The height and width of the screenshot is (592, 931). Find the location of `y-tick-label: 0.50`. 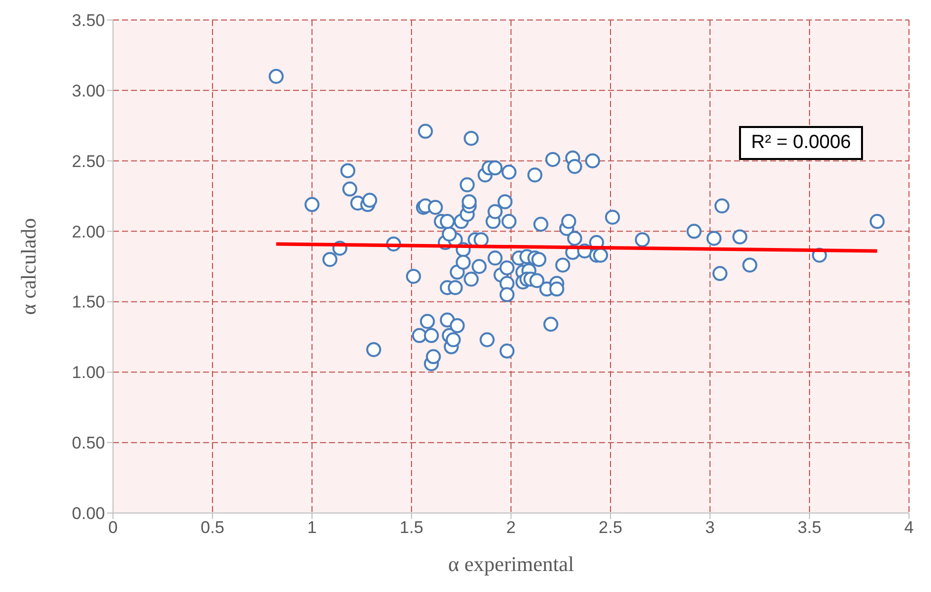

y-tick-label: 0.50 is located at coordinates (88, 443).